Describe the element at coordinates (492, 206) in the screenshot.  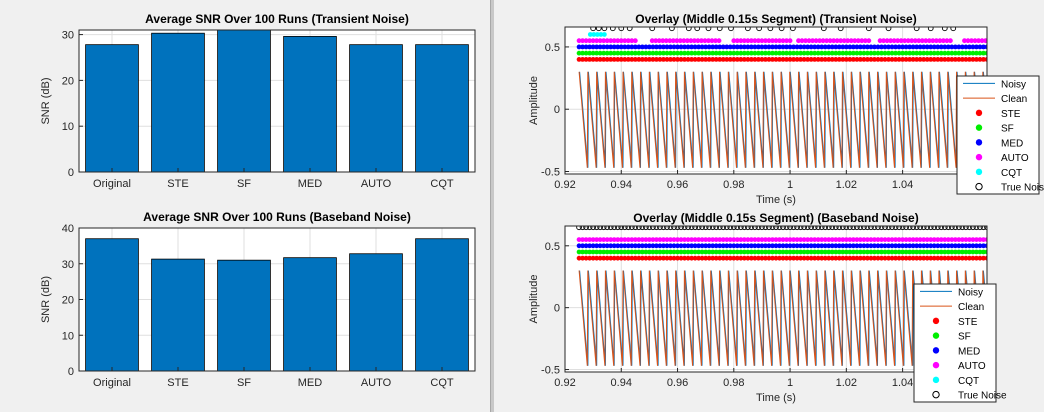
I see `pane-splitter` at that location.